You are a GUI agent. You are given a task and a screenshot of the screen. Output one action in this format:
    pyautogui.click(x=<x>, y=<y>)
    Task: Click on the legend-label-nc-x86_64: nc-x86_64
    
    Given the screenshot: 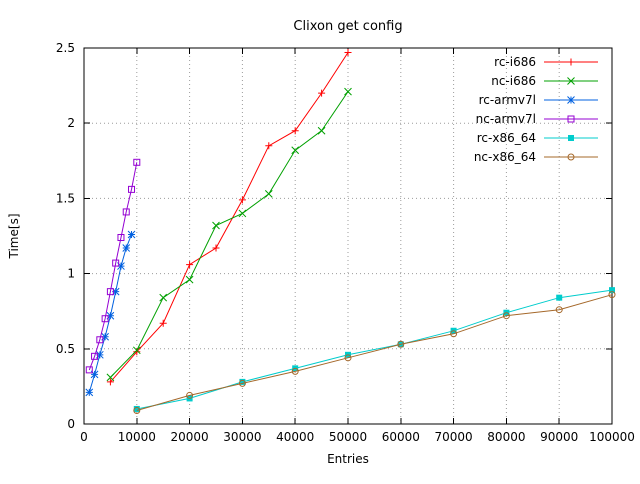 What is the action you would take?
    pyautogui.click(x=505, y=157)
    